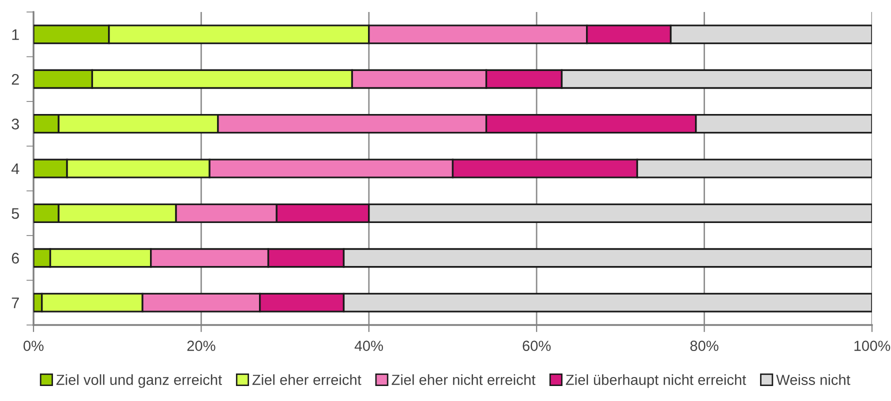 The image size is (891, 401). I want to click on y-tick-label: 3, so click(15, 124).